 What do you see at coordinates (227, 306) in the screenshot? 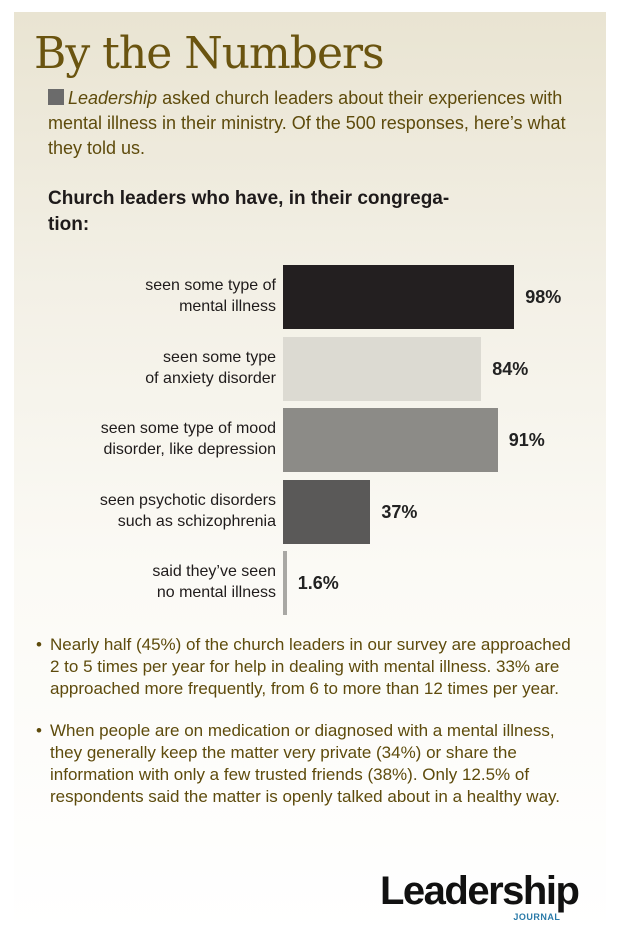
I see `bar-label-line: mental illness` at bounding box center [227, 306].